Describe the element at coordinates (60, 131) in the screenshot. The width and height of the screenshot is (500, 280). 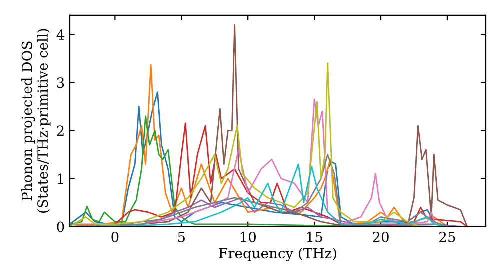
I see `y-tick-label: 2` at that location.